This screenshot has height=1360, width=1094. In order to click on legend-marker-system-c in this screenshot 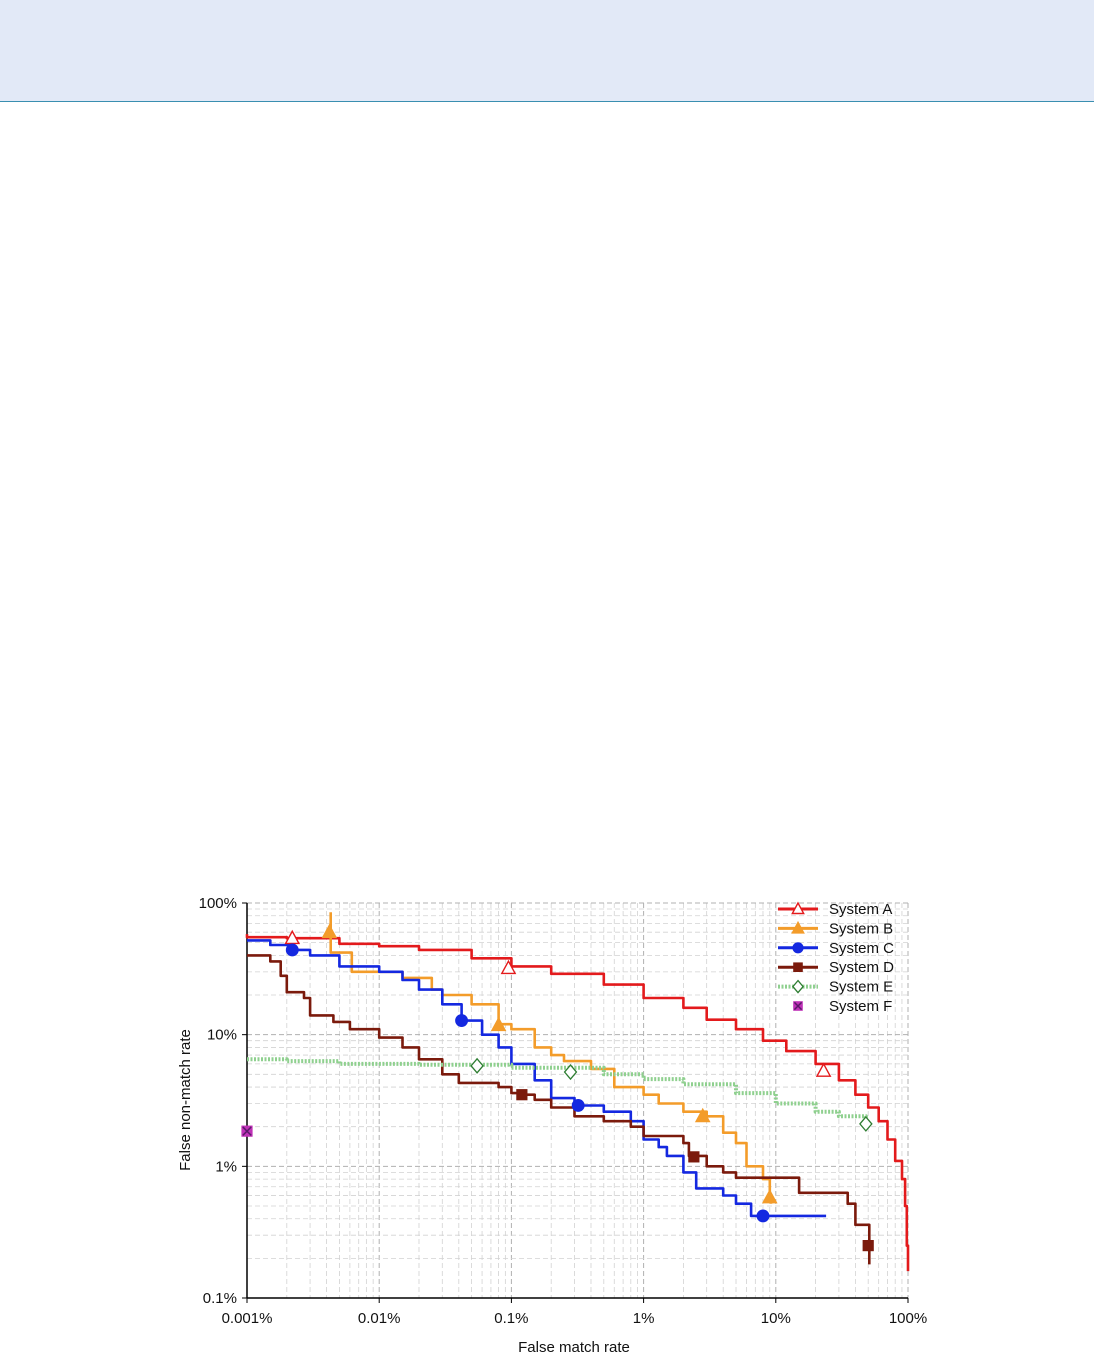, I will do `click(798, 948)`.